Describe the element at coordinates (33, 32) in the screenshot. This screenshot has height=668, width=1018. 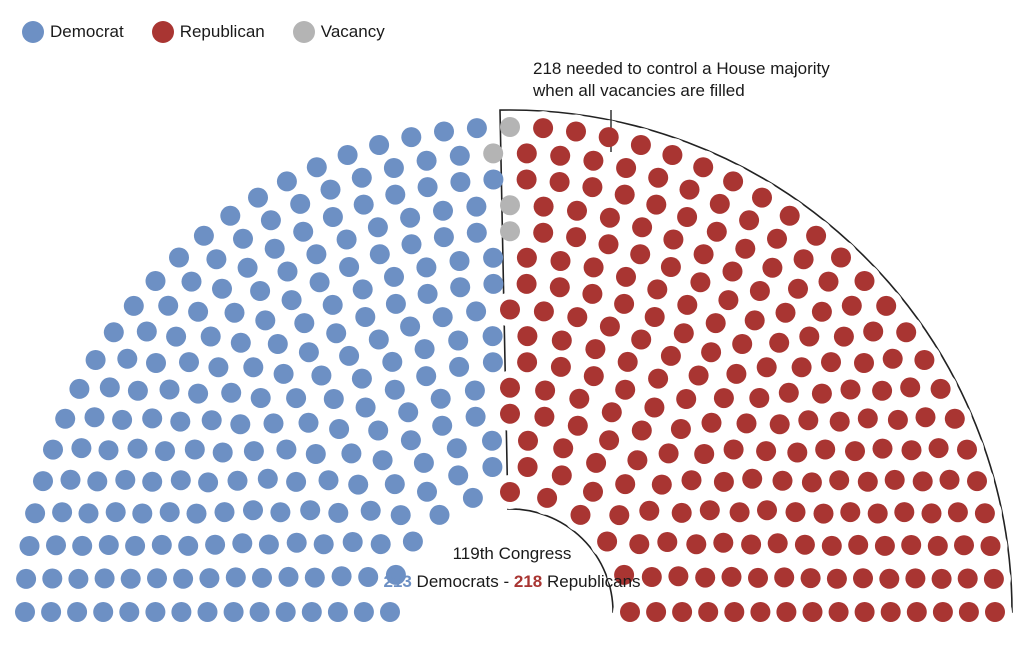
I see `legend-swatch-democrat` at that location.